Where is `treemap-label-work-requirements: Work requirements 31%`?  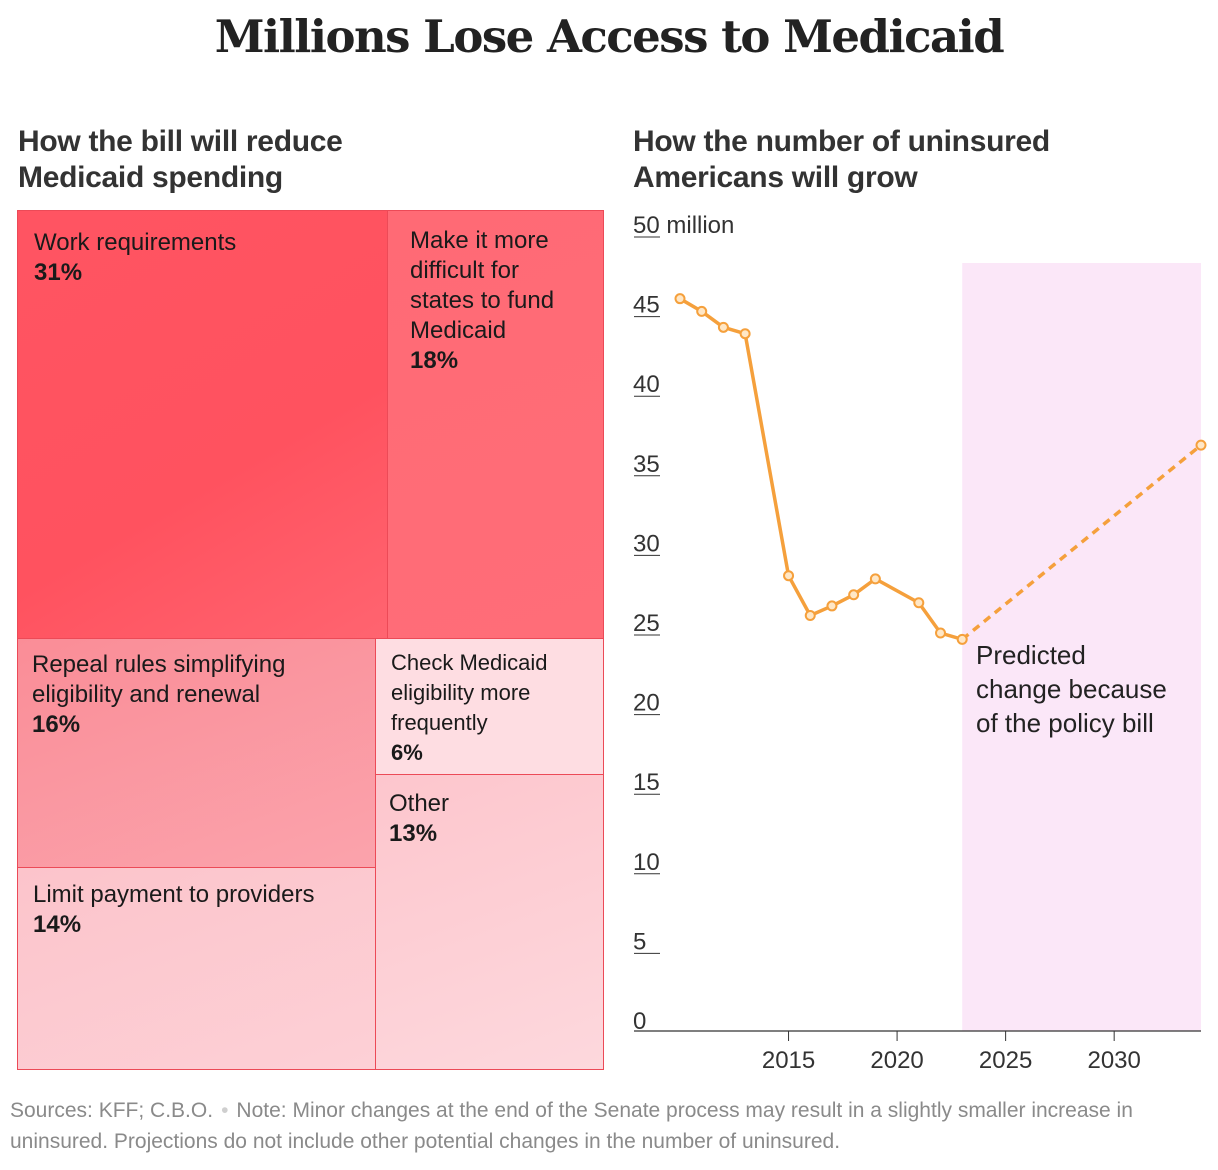
treemap-label-work-requirements: Work requirements 31% is located at coordinates (135, 257).